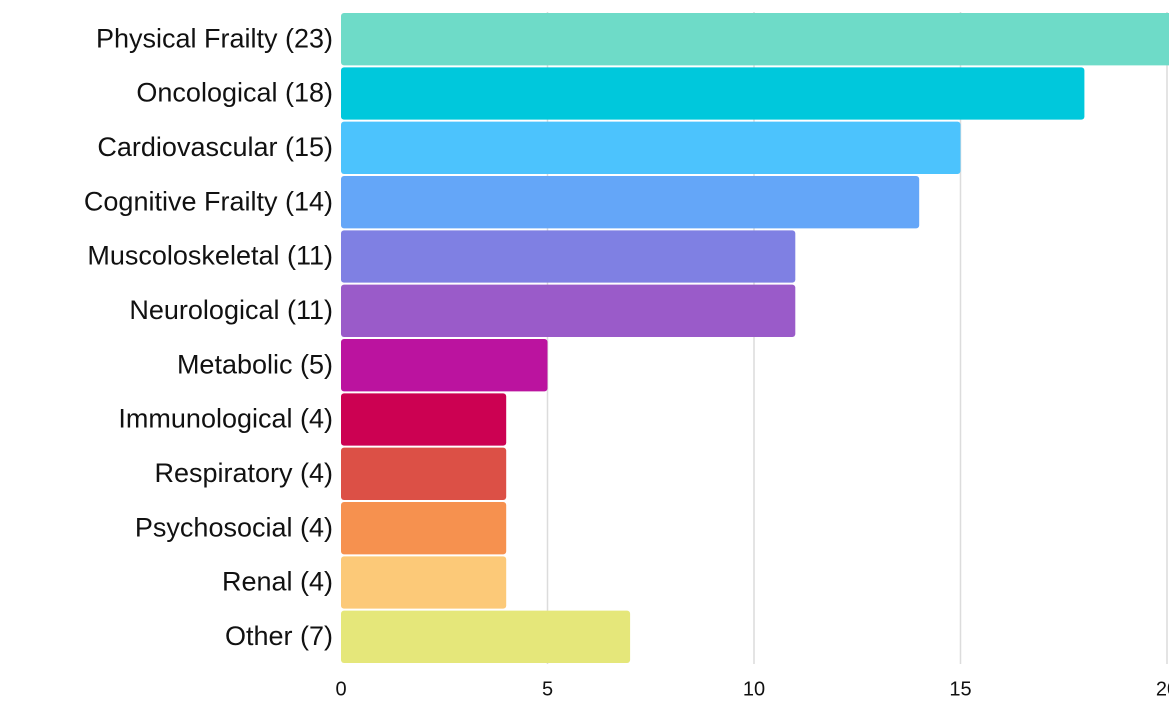  I want to click on x-tick-label: 15, so click(960, 689).